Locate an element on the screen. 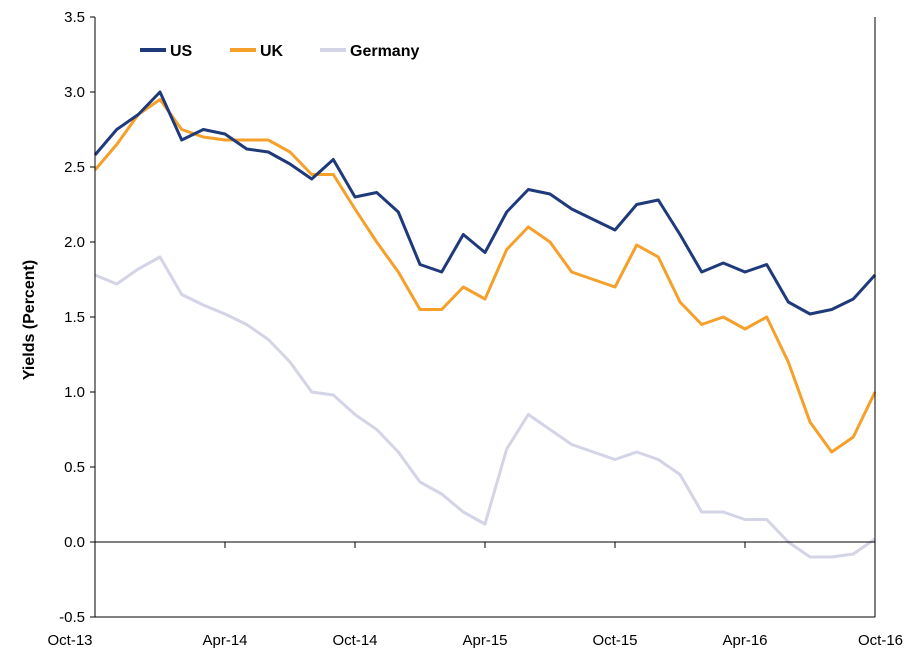  y-axis-title-group: Yields (Percent) is located at coordinates (29, 320).